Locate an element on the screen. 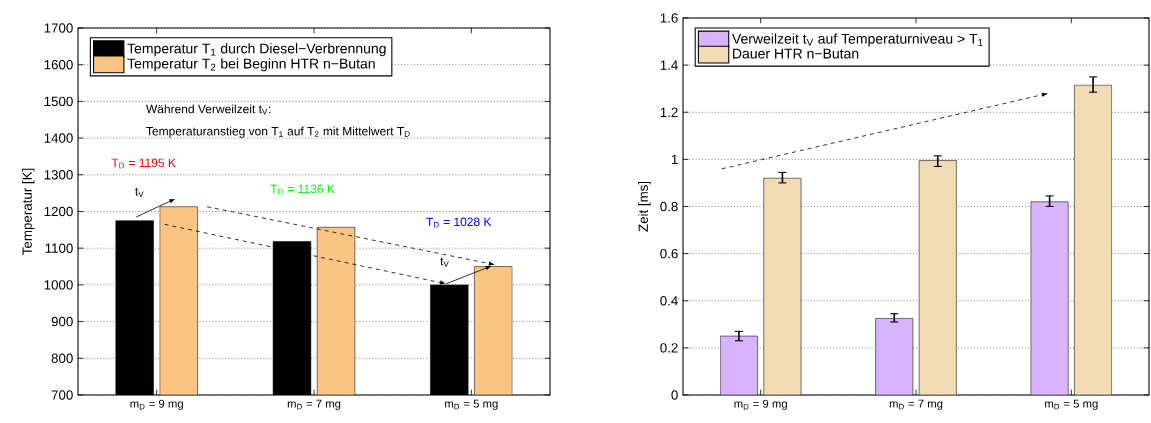 The width and height of the screenshot is (1151, 423). y-tick-label: 1300 is located at coordinates (58, 175).